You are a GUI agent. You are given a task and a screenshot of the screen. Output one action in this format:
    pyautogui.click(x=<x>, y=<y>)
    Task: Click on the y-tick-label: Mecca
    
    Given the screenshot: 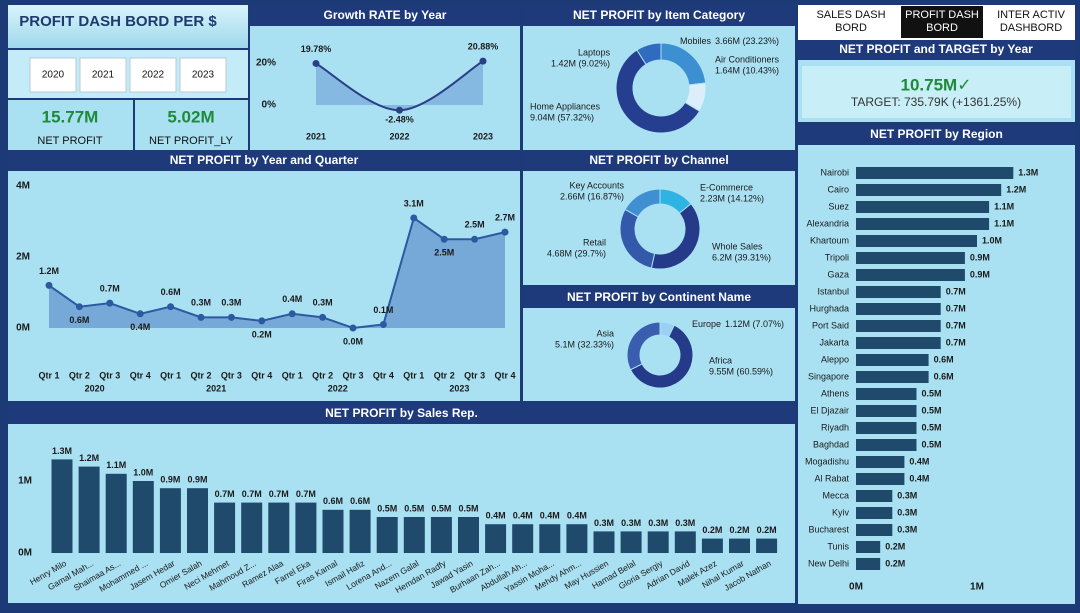 What is the action you would take?
    pyautogui.click(x=835, y=495)
    